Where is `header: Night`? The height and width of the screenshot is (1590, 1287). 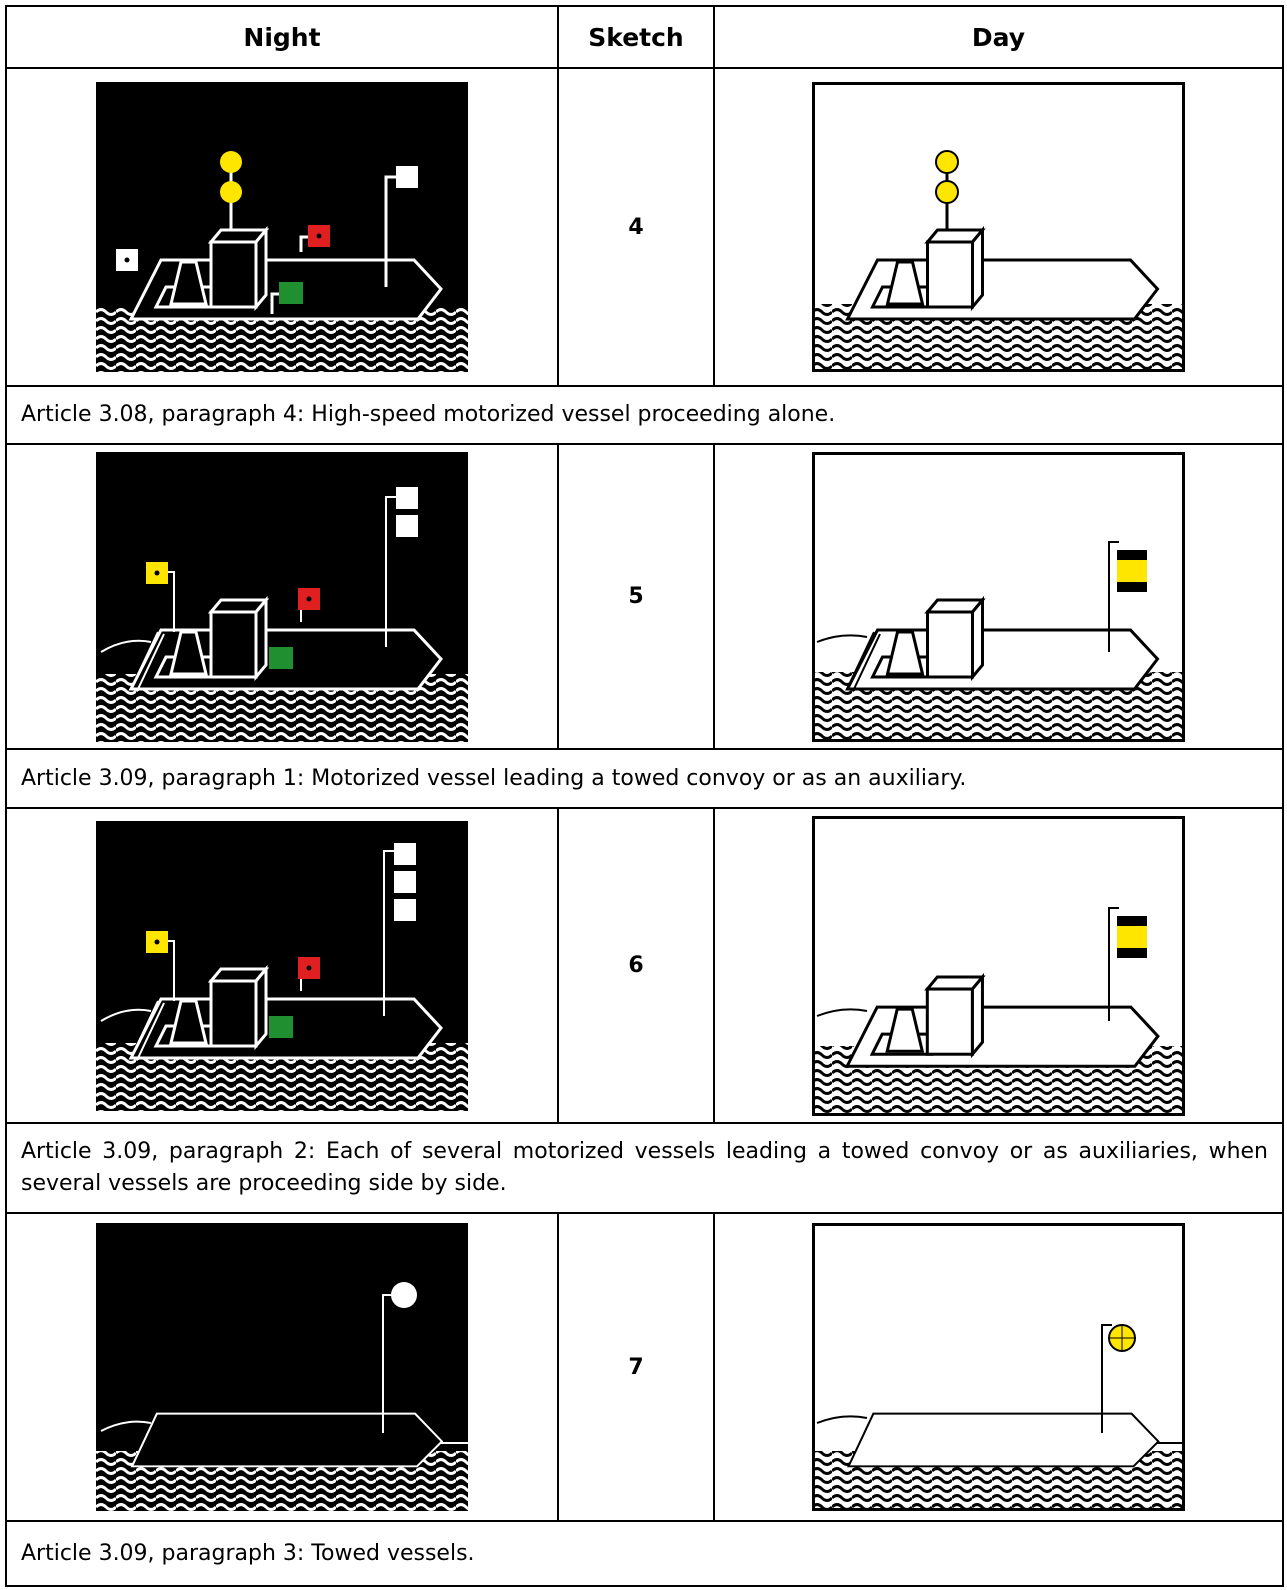
header: Night is located at coordinates (282, 37).